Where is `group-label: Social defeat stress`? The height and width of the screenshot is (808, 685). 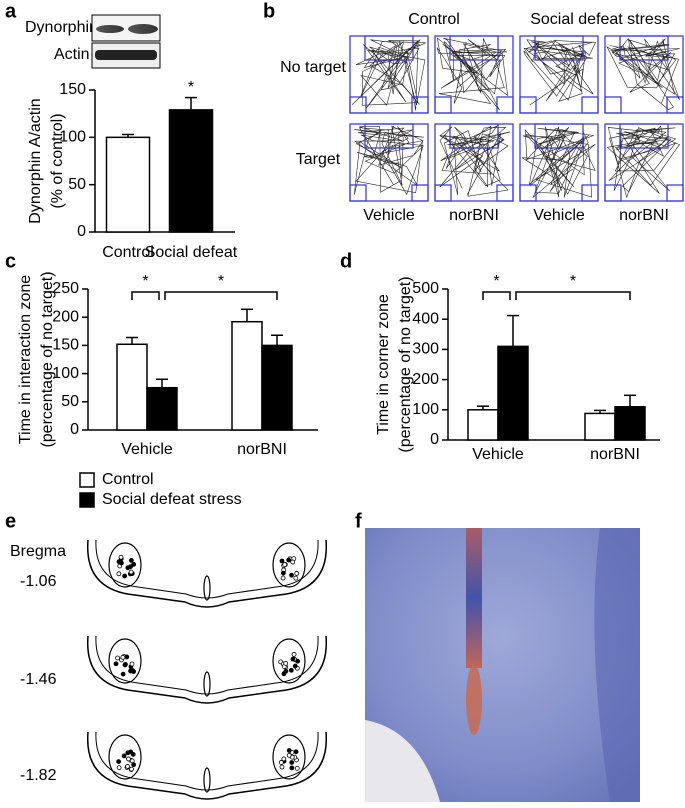 group-label: Social defeat stress is located at coordinates (600, 19).